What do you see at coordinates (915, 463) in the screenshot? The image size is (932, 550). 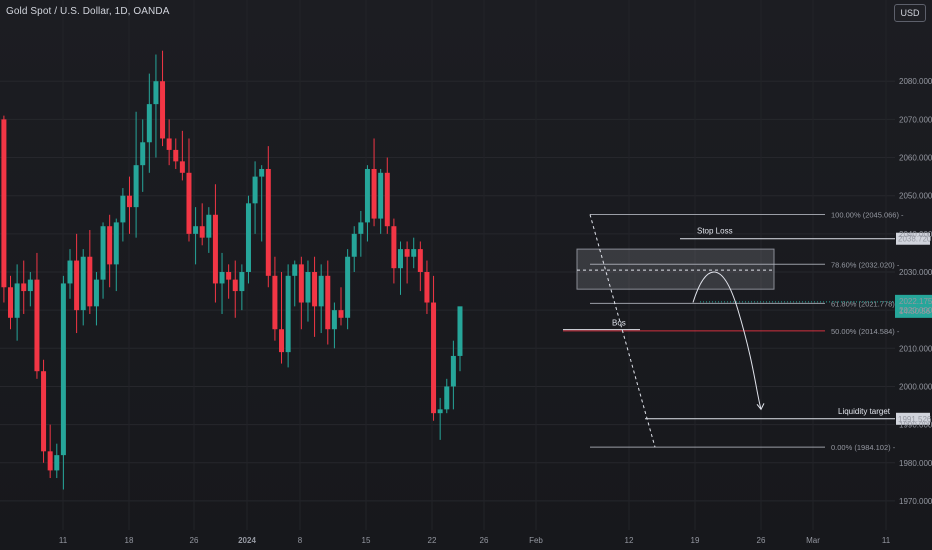 I see `price-tick-label: 1980.000` at bounding box center [915, 463].